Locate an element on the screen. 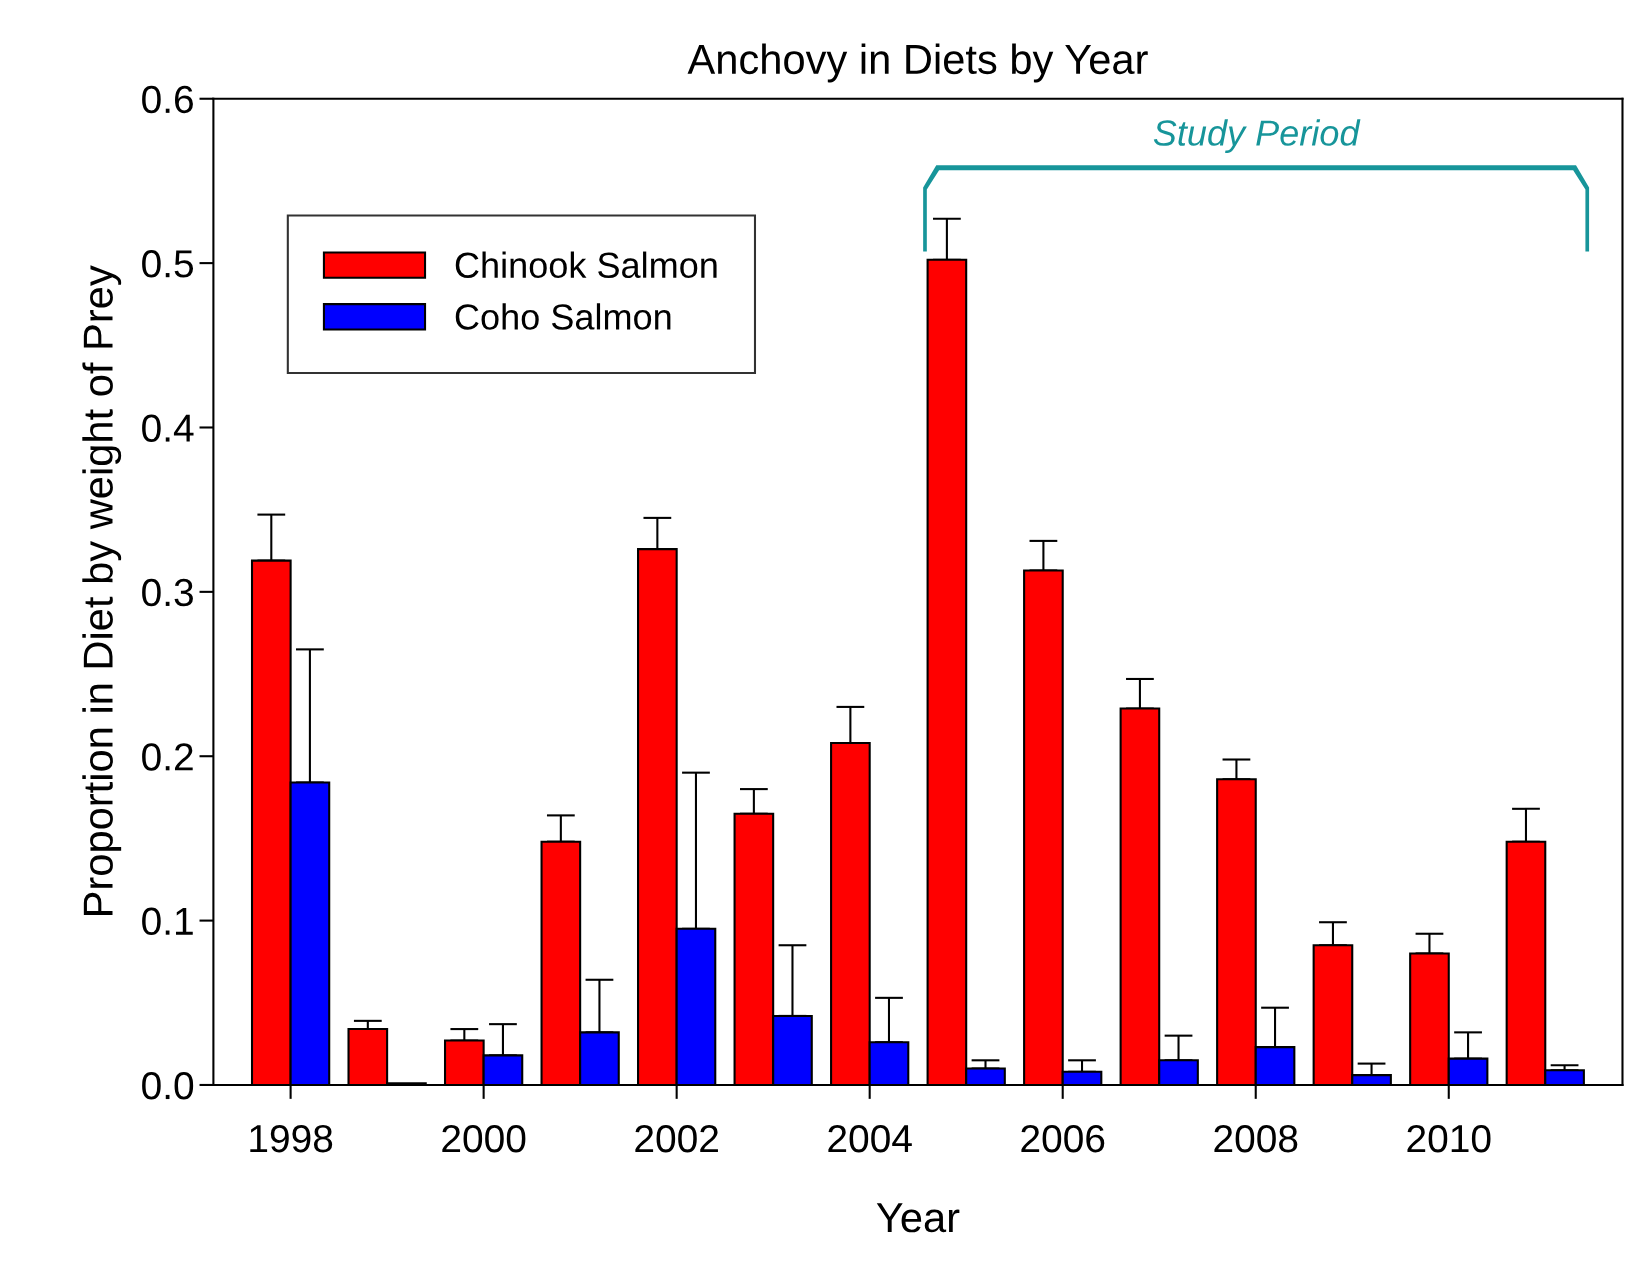 This screenshot has width=1629, height=1266. x-tick-label: 2006 is located at coordinates (1063, 1138).